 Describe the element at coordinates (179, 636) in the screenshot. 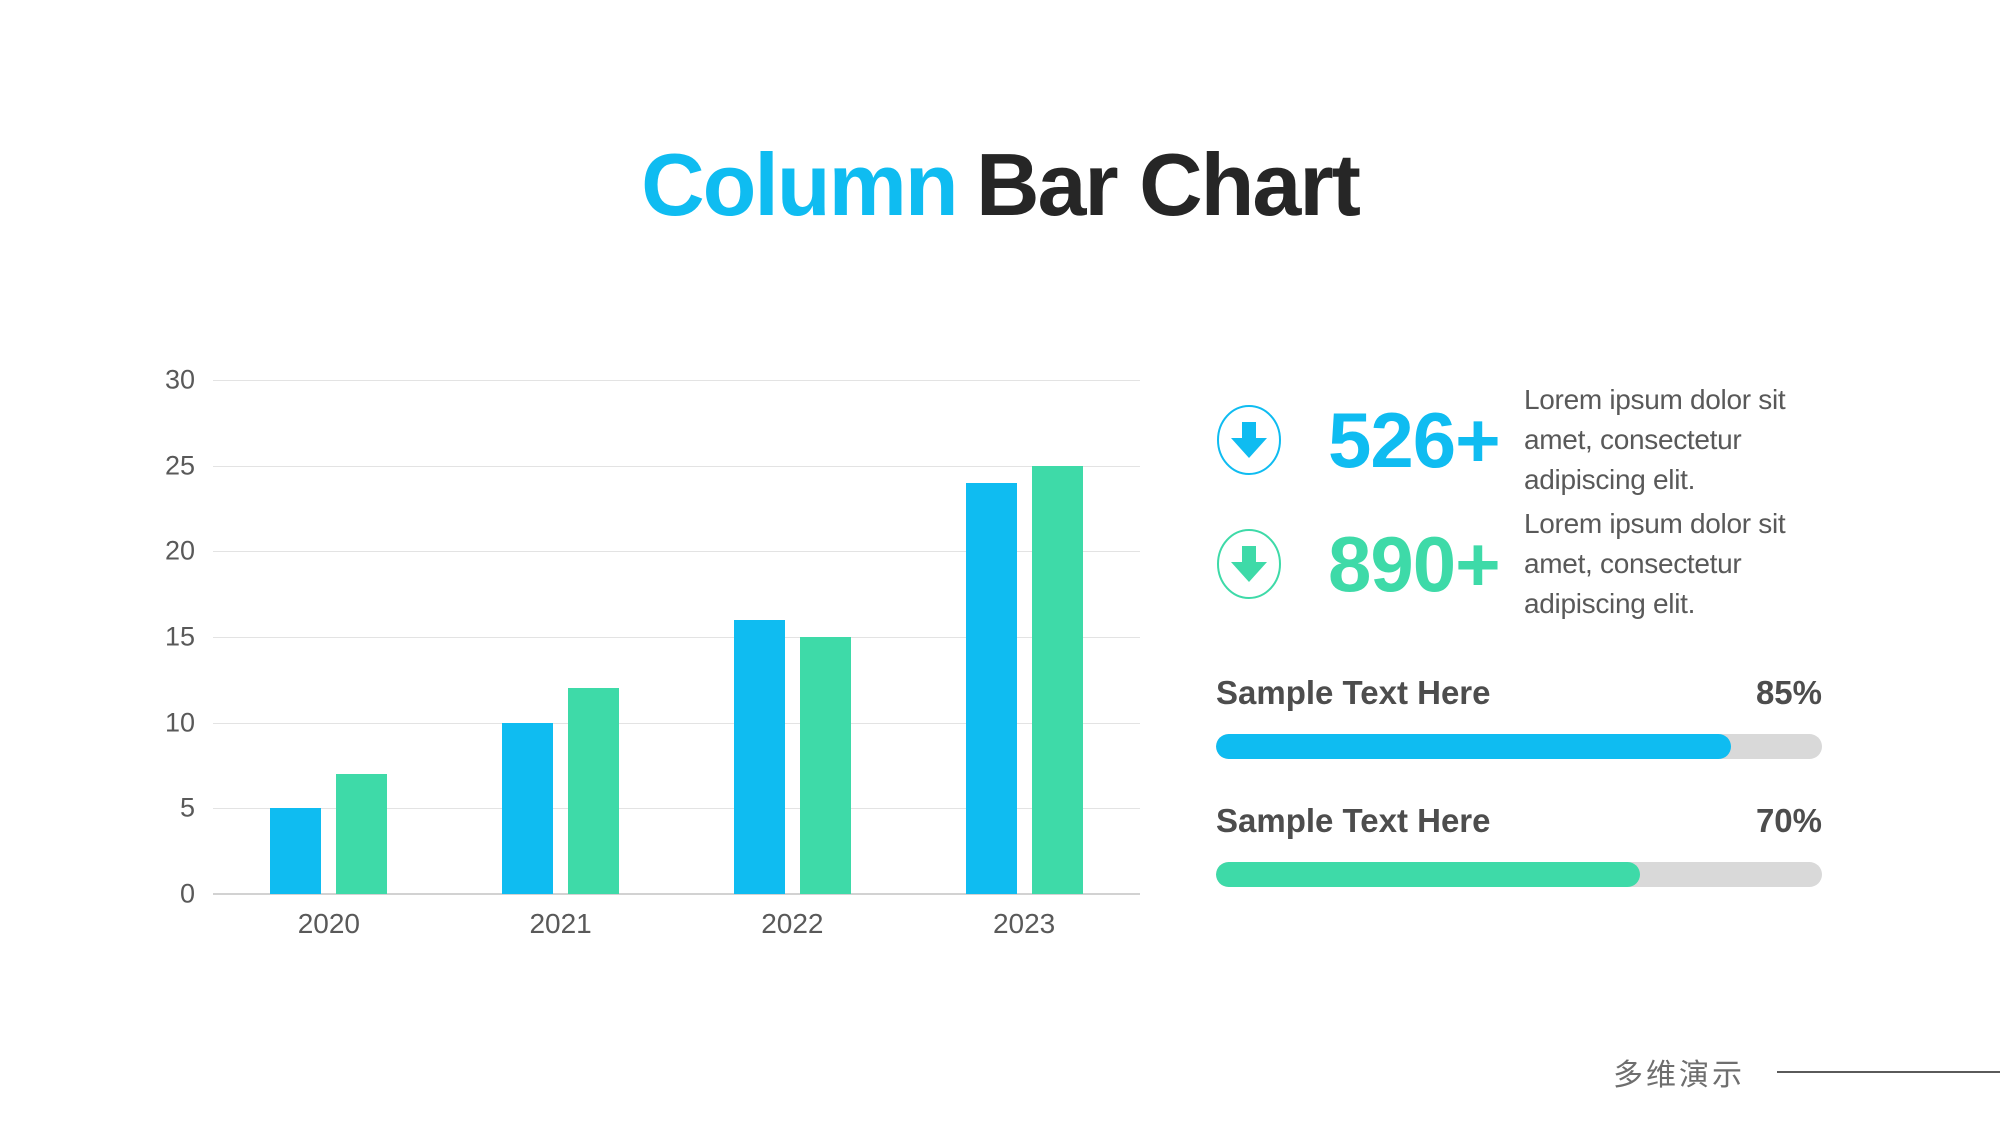

I see `y-axis-label: 15` at that location.